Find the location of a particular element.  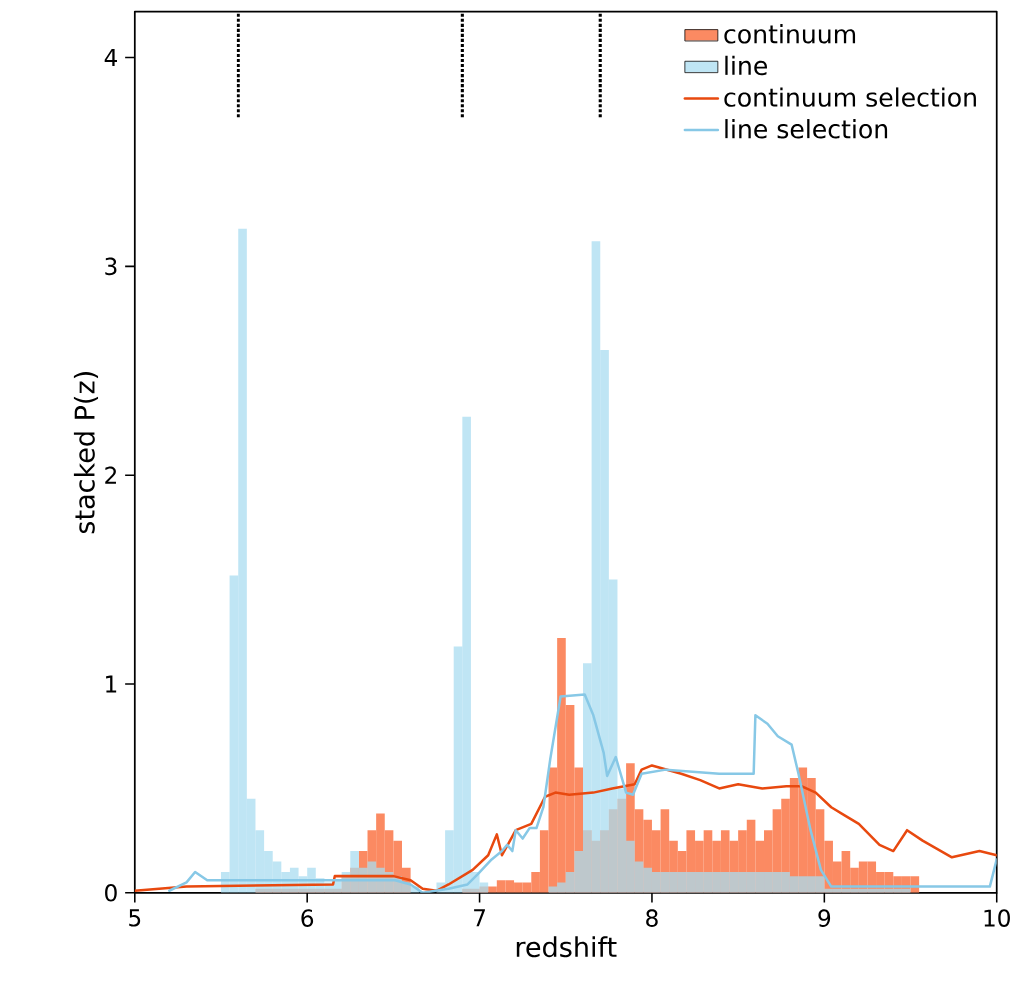

y-tick-label: 4 is located at coordinates (111, 58).